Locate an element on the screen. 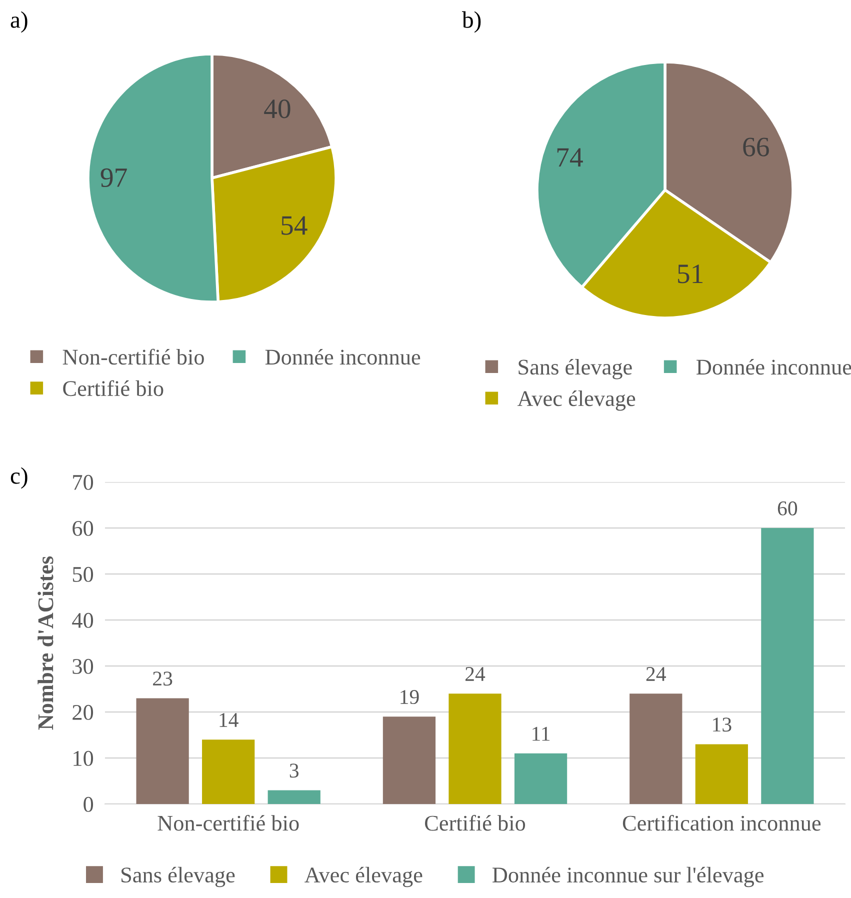 The height and width of the screenshot is (898, 851). data-label: 60 is located at coordinates (788, 508).